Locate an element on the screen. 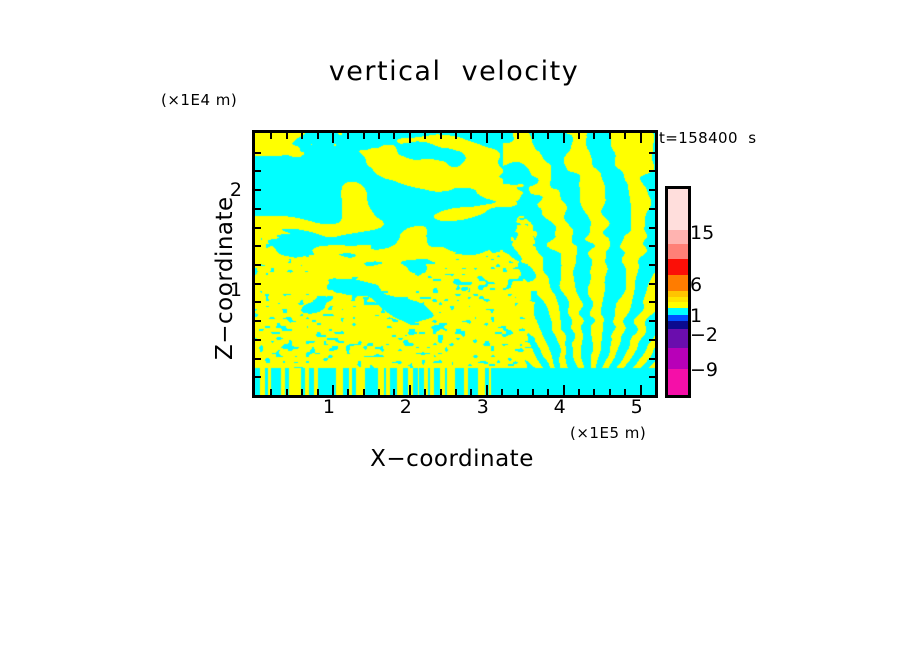 The width and height of the screenshot is (904, 654). page-title: vertical velocity is located at coordinates (454, 71).